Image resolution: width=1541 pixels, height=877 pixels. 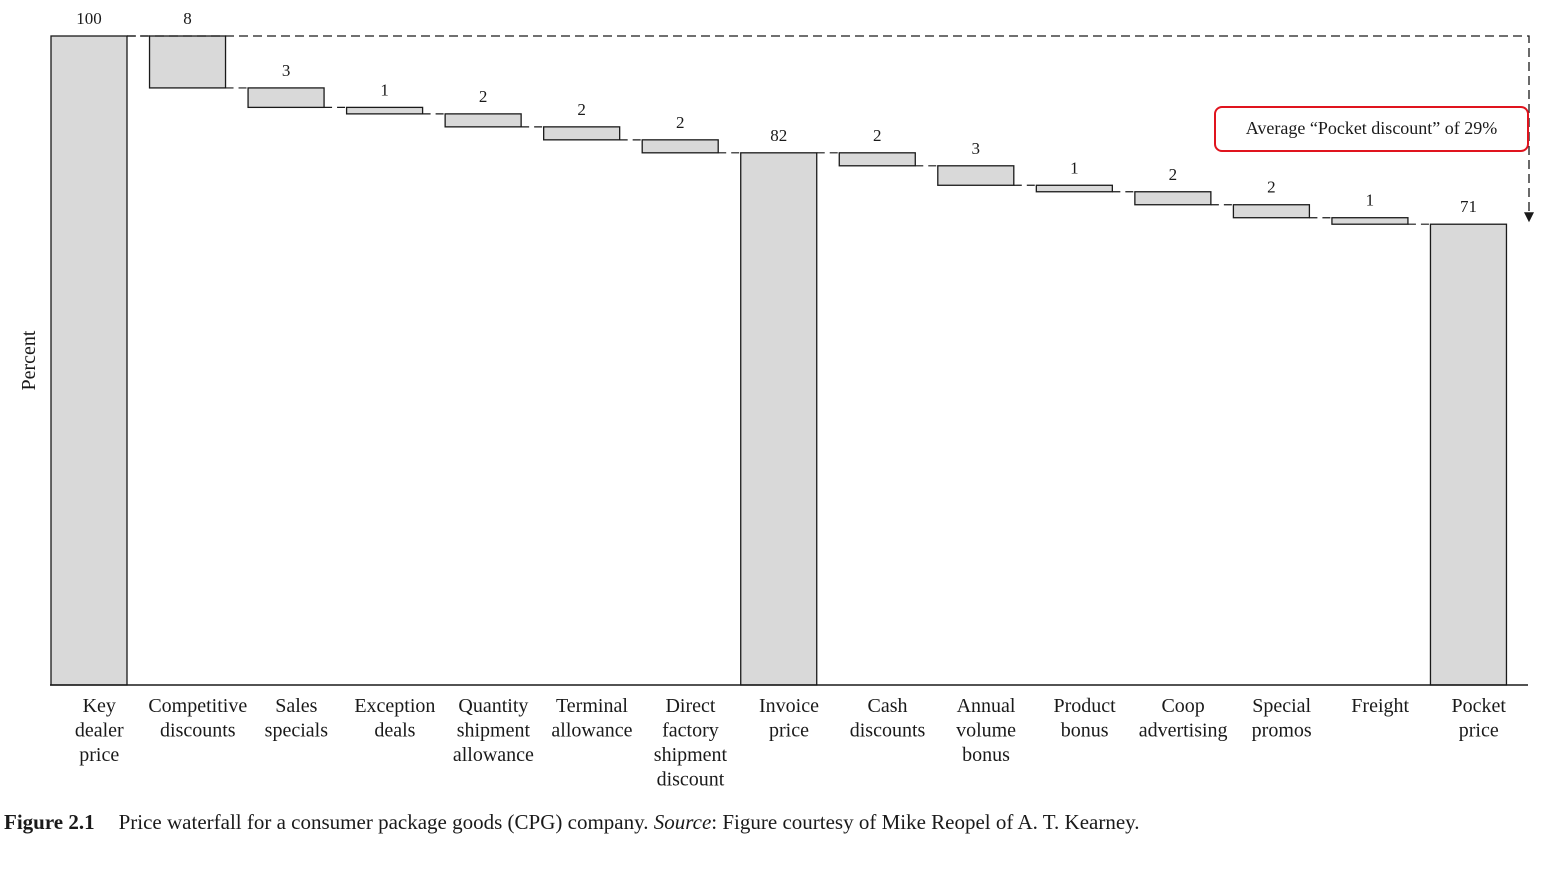 I want to click on category-label-line: Terminal, so click(x=592, y=706).